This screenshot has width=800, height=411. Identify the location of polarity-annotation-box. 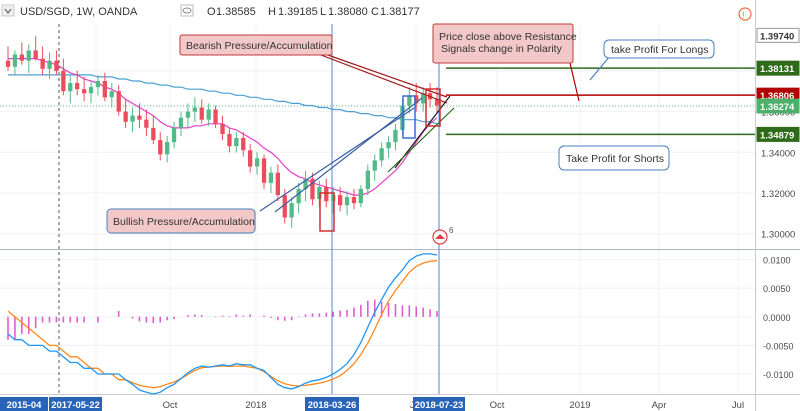
(503, 43).